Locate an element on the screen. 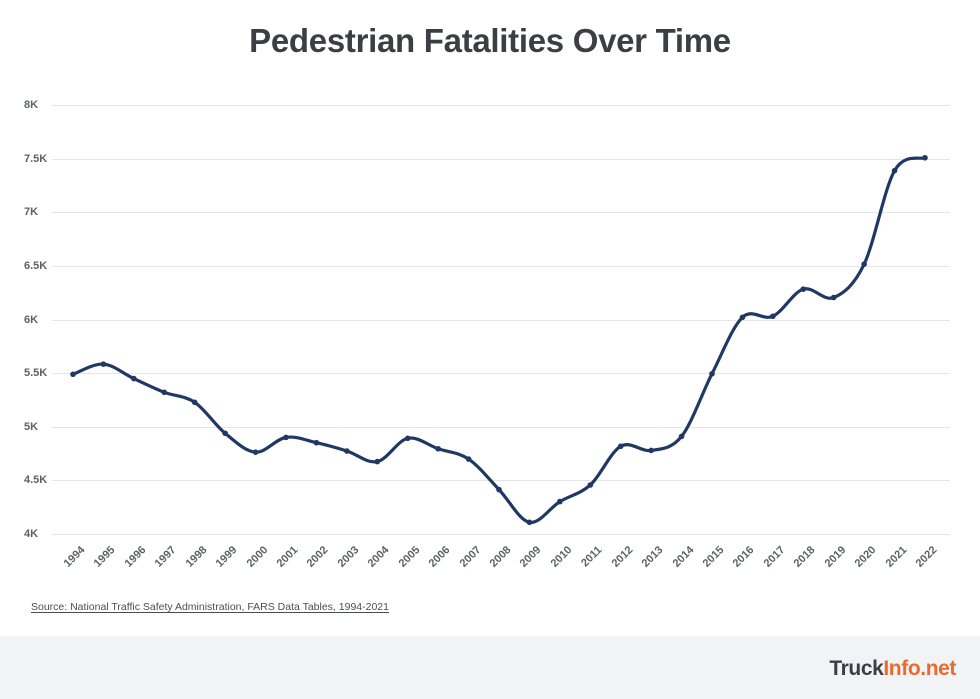 This screenshot has width=980, height=699. brand-logo: TruckInfo.net is located at coordinates (892, 669).